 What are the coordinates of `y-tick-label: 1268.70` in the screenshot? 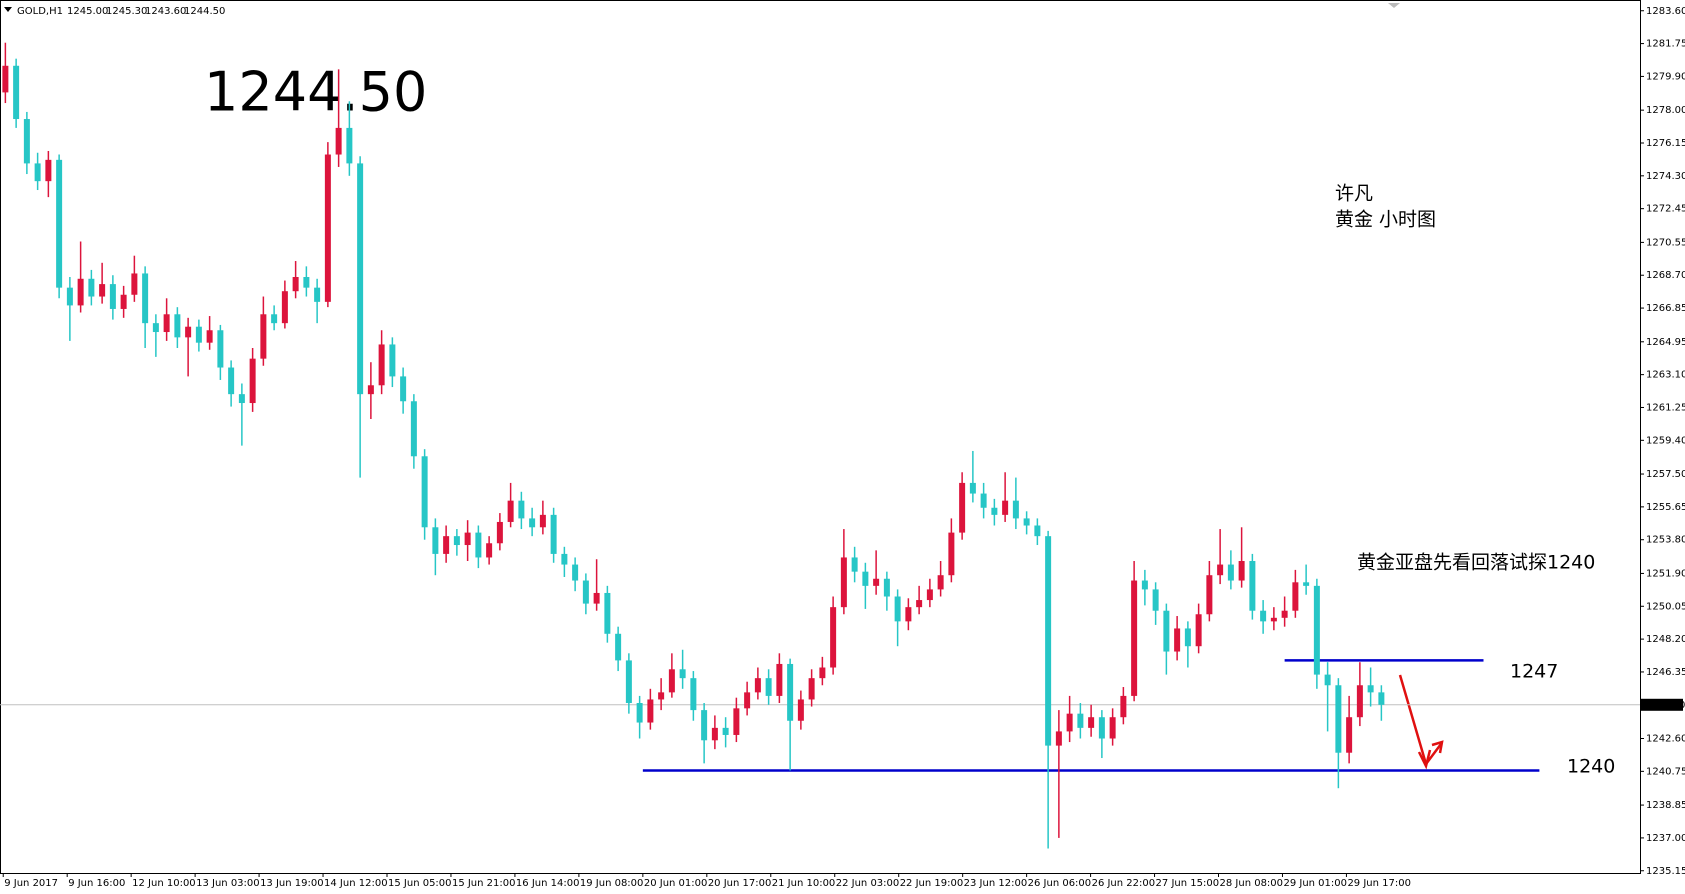 It's located at (1665, 275).